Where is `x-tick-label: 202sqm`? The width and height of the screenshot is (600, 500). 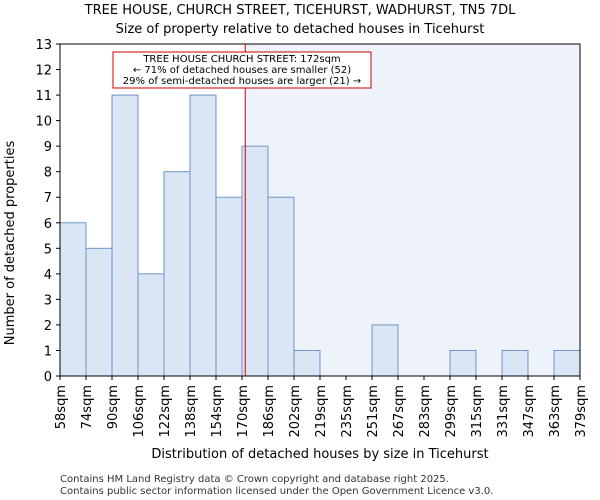
x-tick-label: 202sqm is located at coordinates (295, 411).